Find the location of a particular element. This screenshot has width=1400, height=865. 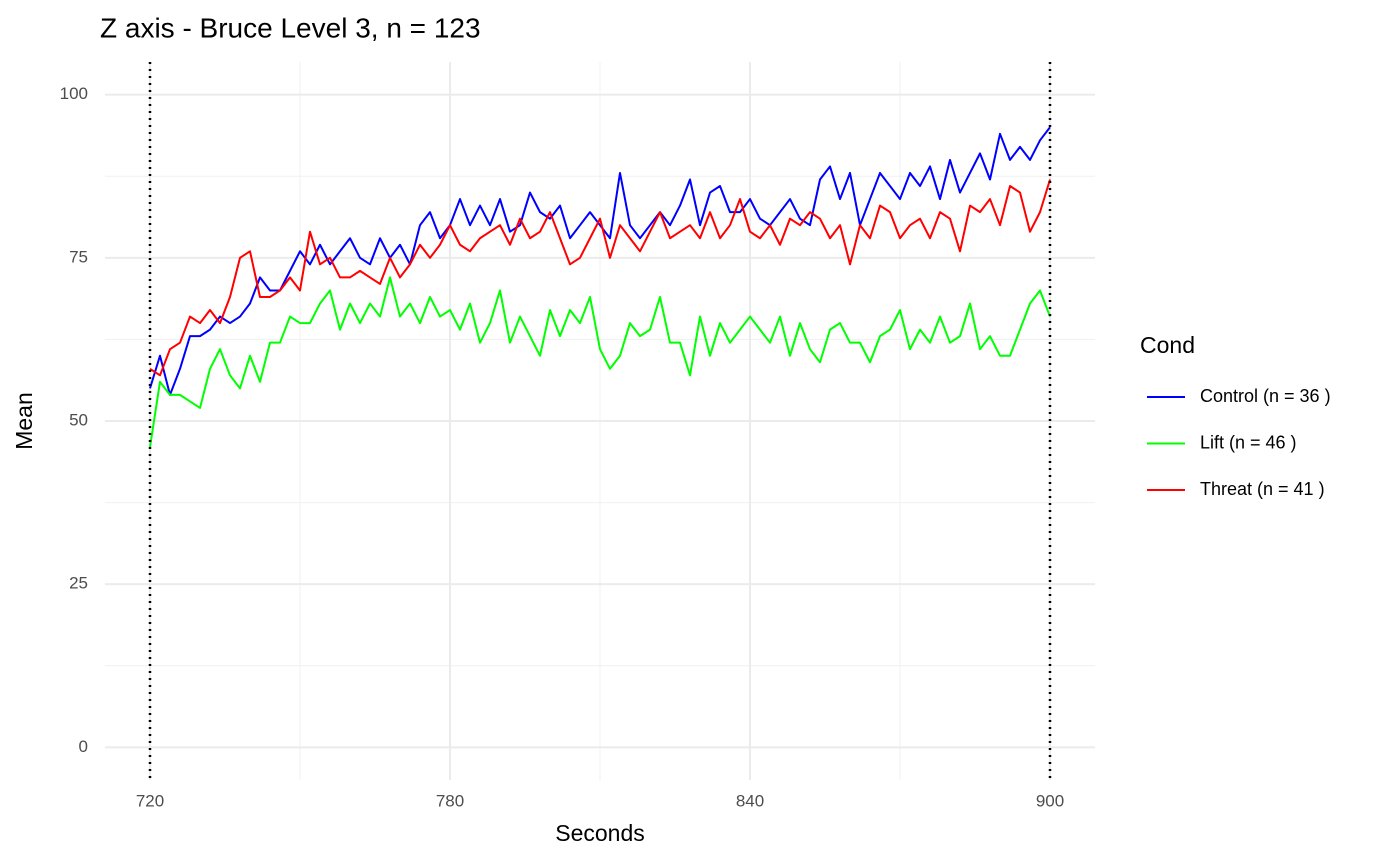

y-tick-label: 75 is located at coordinates (78, 256).